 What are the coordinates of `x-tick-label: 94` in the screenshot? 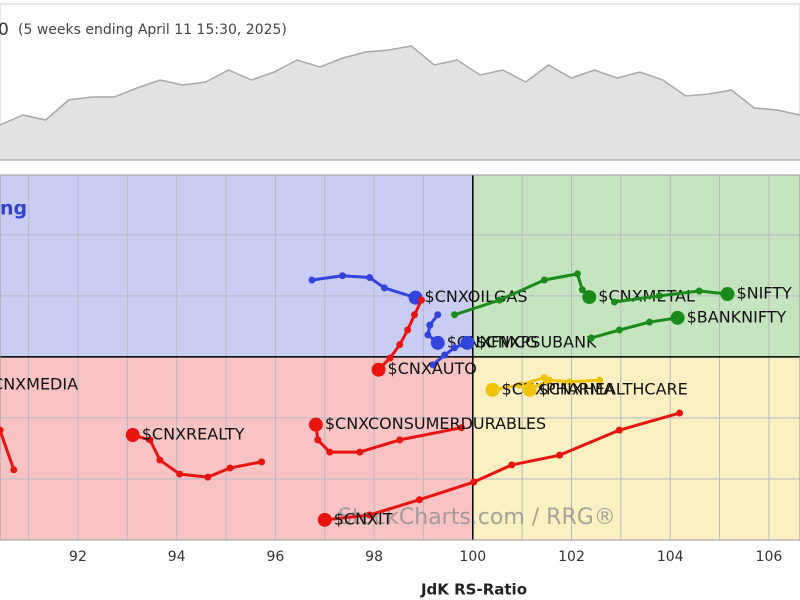 It's located at (177, 557).